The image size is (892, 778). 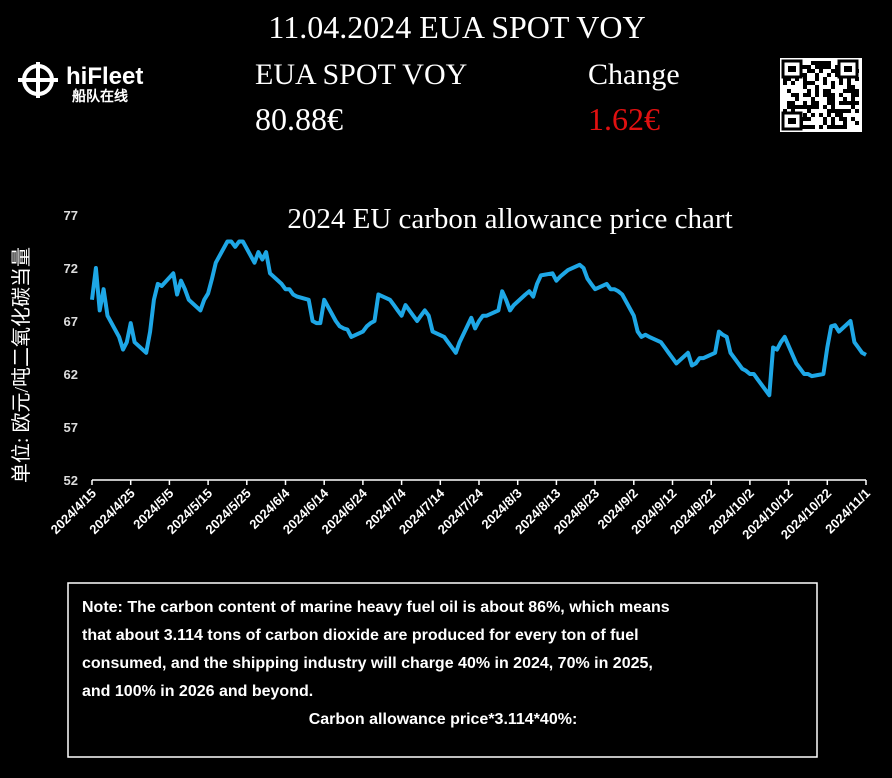 What do you see at coordinates (443, 719) in the screenshot?
I see `note-formula: Carbon allowance price*3.114*40%:` at bounding box center [443, 719].